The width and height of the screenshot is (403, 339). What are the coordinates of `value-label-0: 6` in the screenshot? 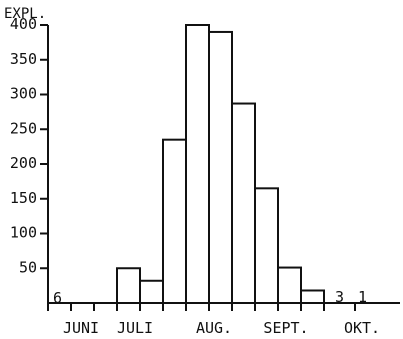 It's located at (57, 298).